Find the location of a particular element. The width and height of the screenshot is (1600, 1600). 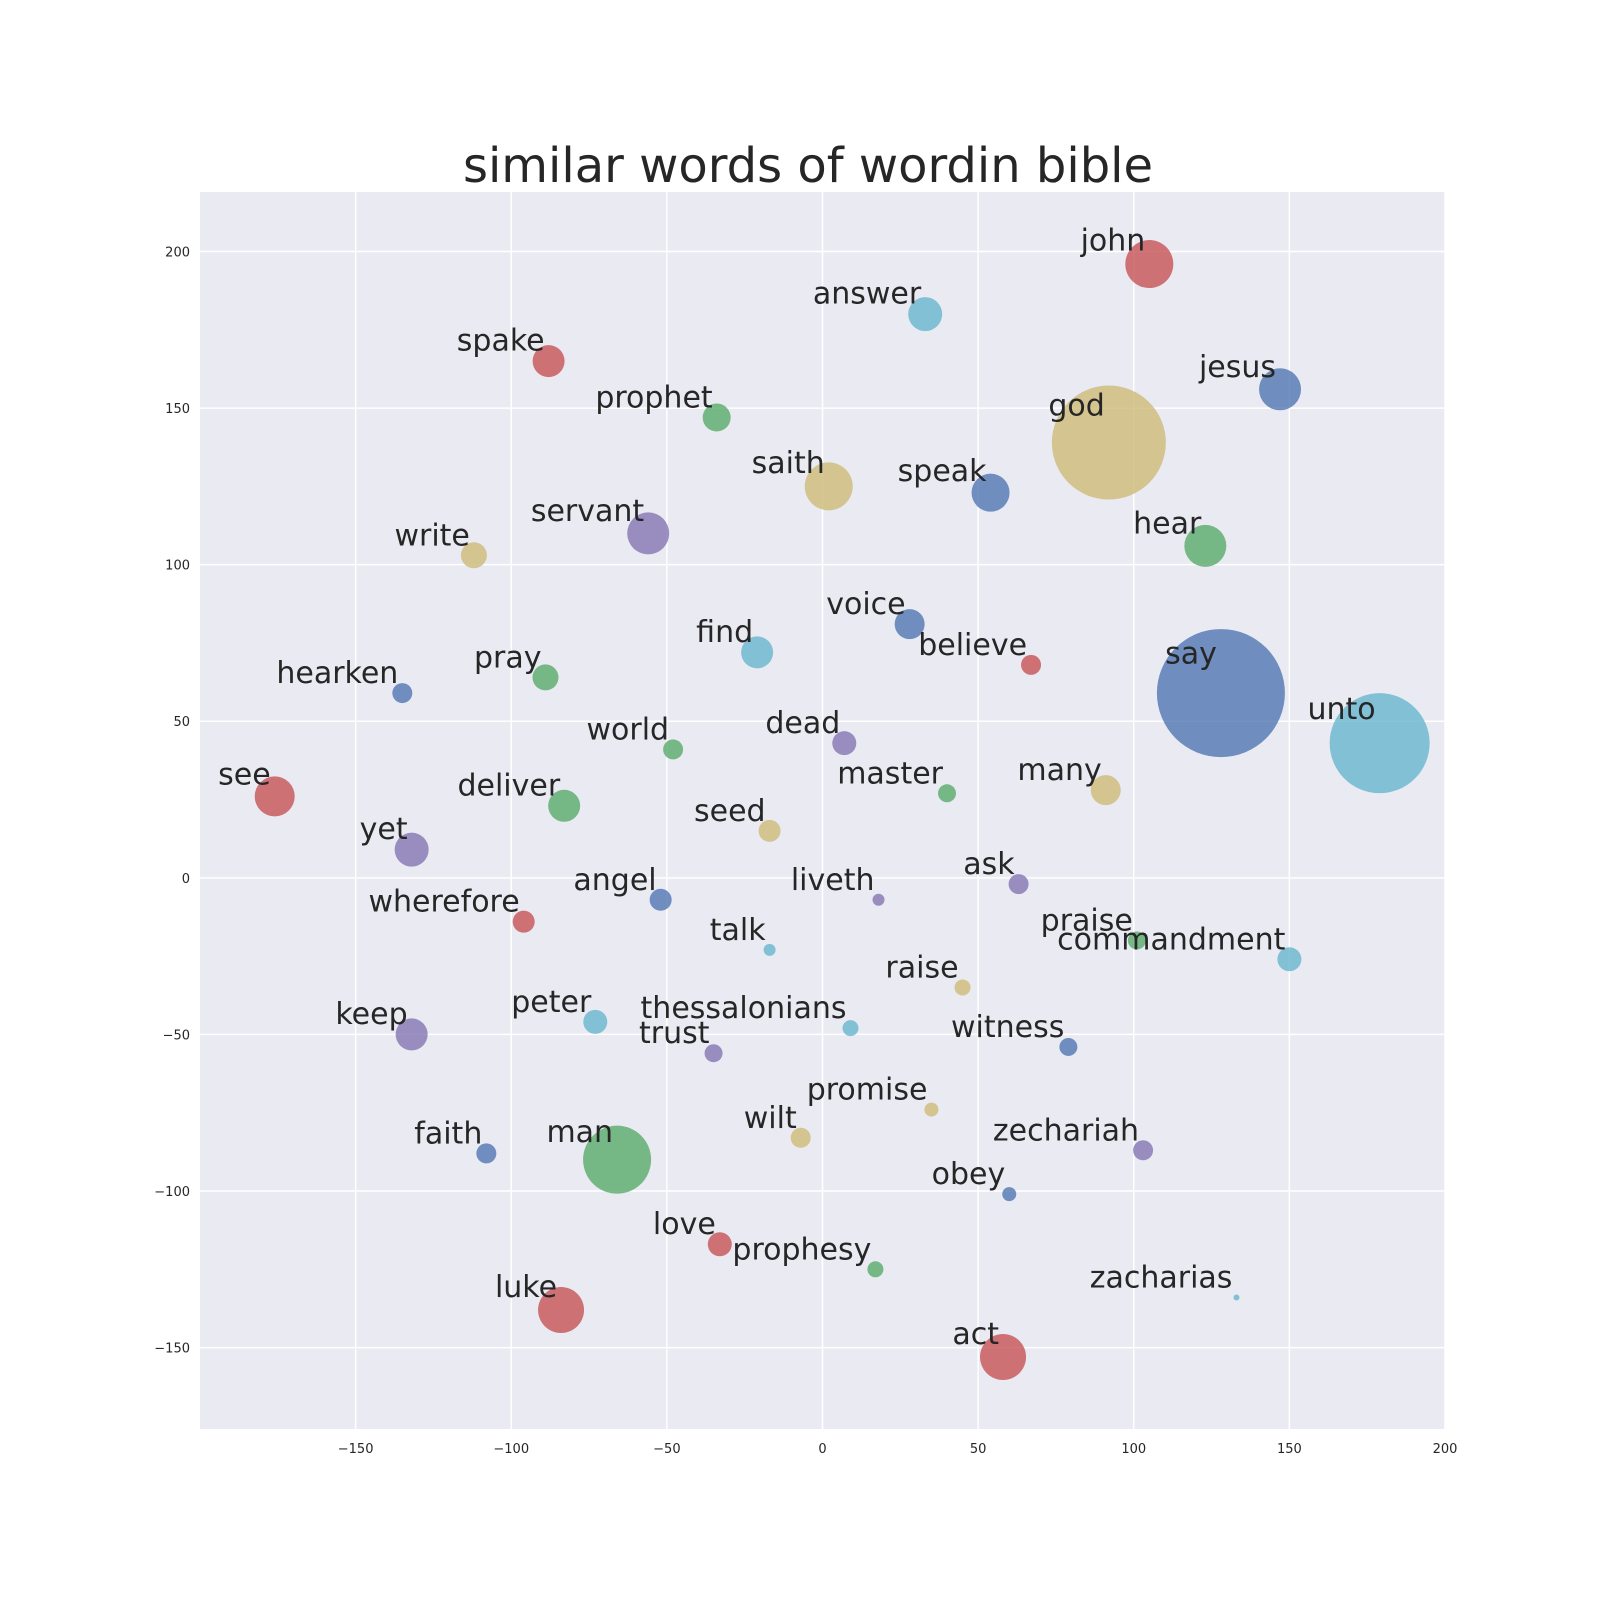

y-tick-label: −150 is located at coordinates (172, 1349).